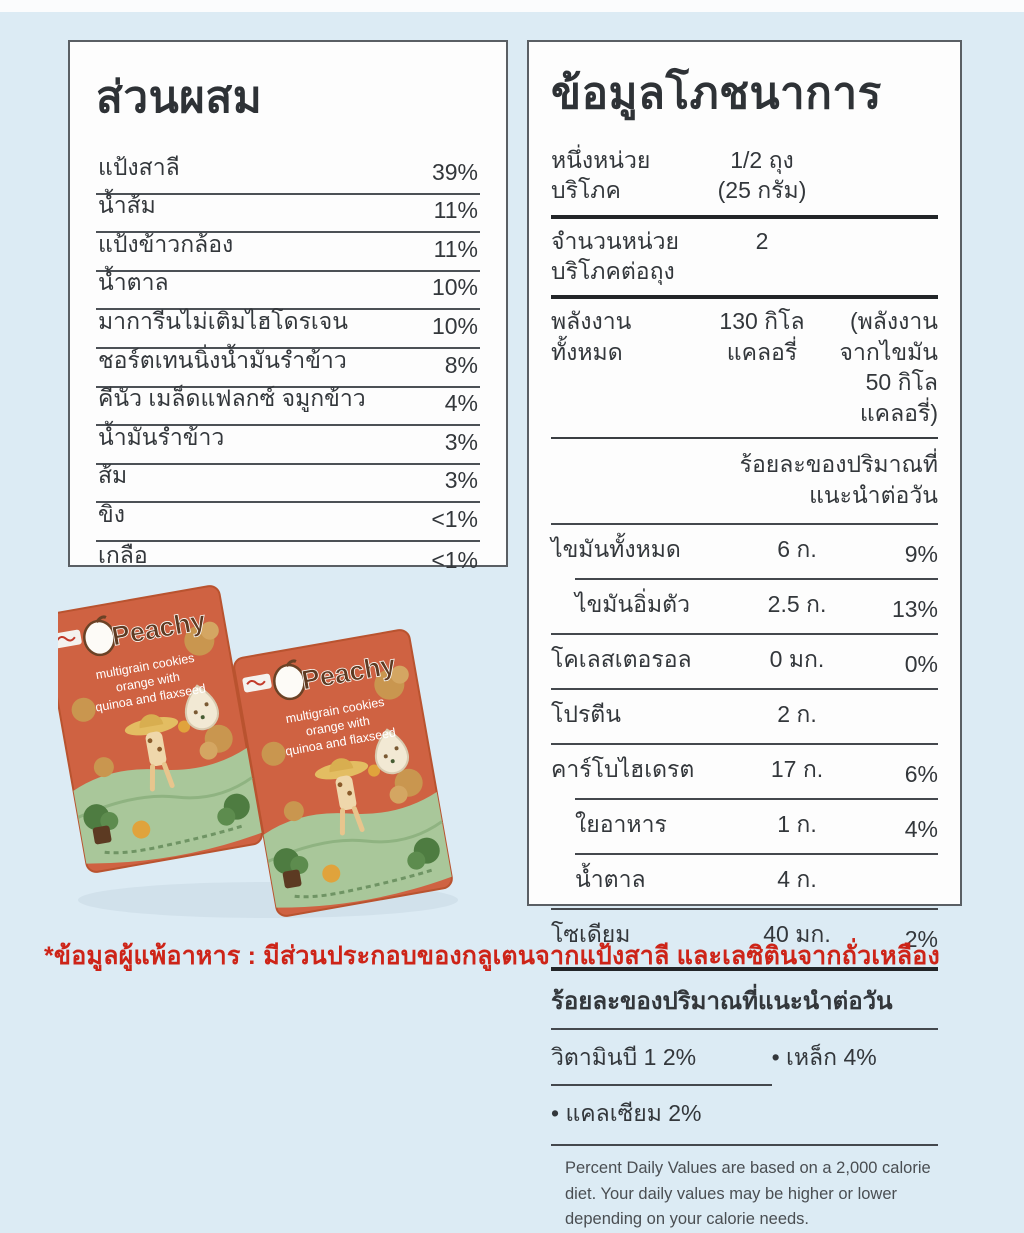 The width and height of the screenshot is (1024, 1233). Describe the element at coordinates (744, 825) in the screenshot. I see `nutrient-row-fiber: ใยอาหาร 1 ก. 4%` at that location.